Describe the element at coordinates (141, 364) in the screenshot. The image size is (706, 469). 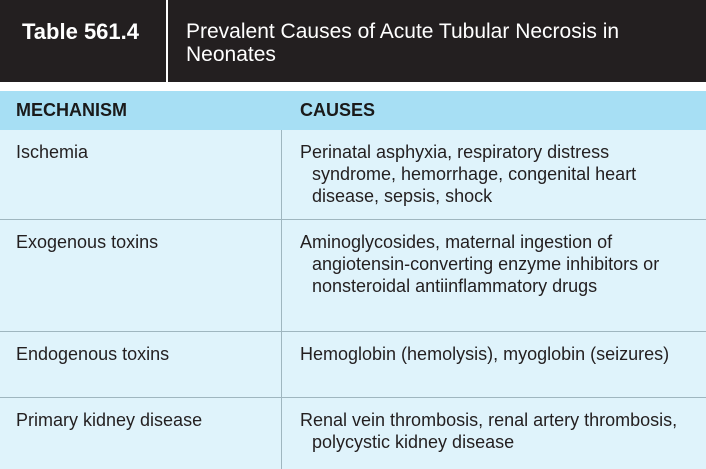
I see `mechanism-cell: Endogenous toxins` at that location.